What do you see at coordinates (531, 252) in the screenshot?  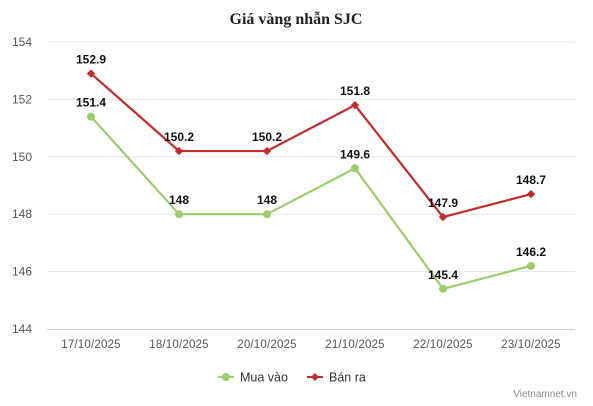 I see `data-label: 146.2` at bounding box center [531, 252].